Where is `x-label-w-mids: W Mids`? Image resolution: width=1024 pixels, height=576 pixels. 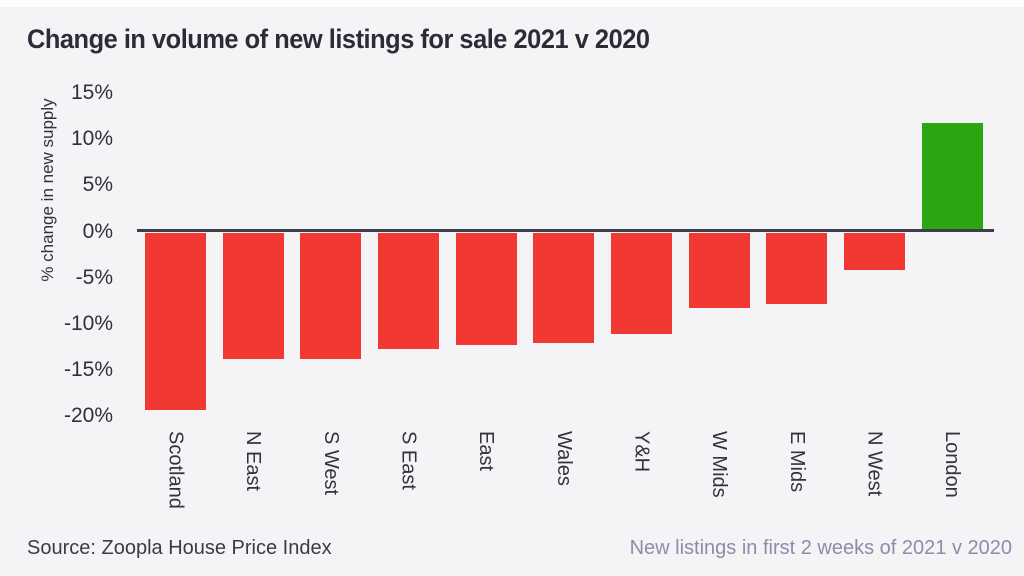
x-label-w-mids: W Mids is located at coordinates (719, 464).